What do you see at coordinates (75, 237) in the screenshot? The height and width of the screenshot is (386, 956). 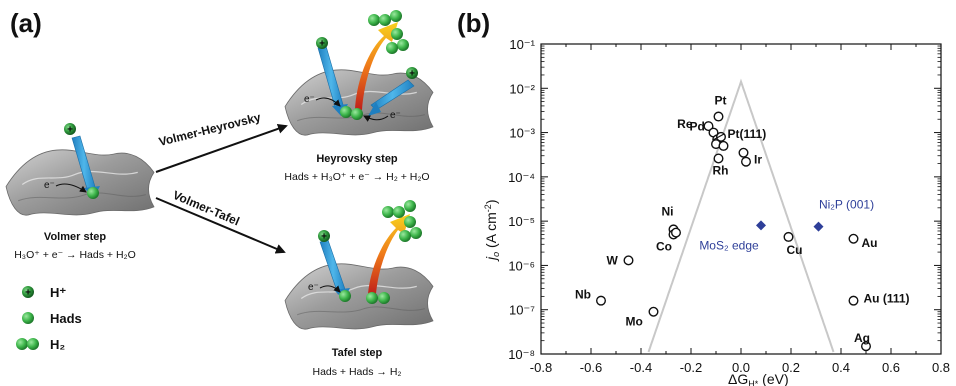 I see `volmer-title: Volmer step` at bounding box center [75, 237].